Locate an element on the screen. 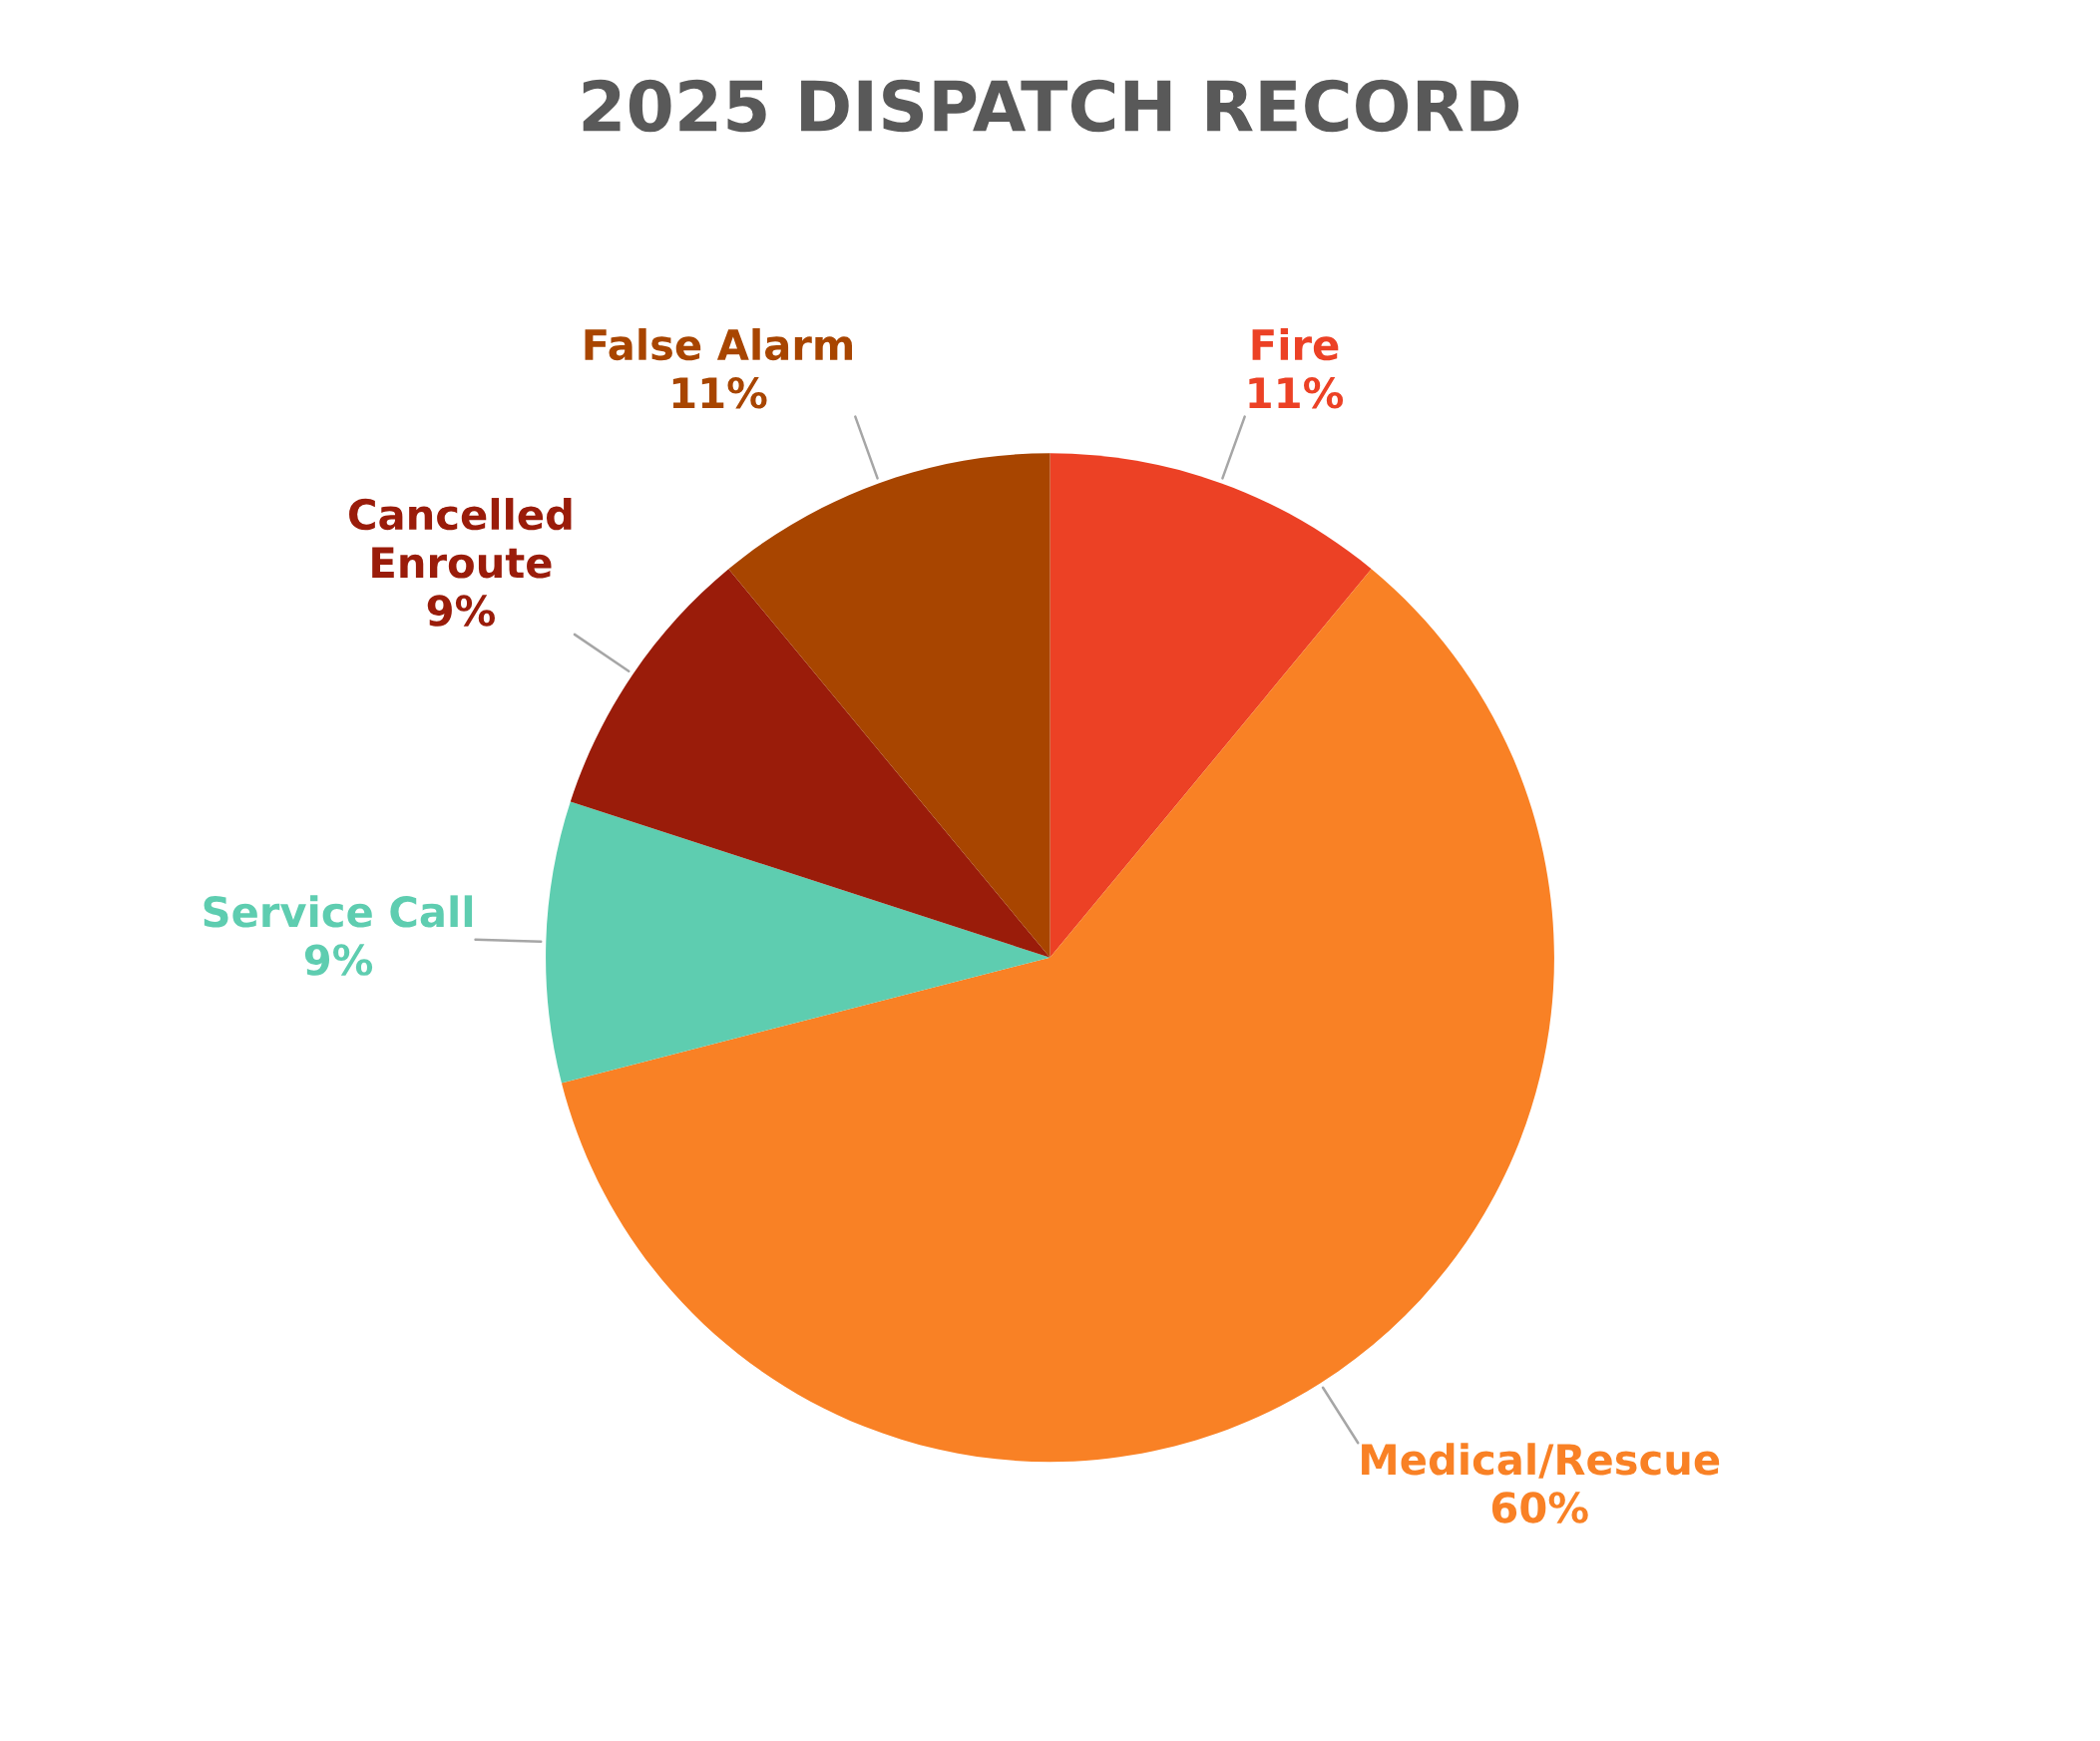 The width and height of the screenshot is (2100, 1741). chart-title: 2025 DISPATCH RECORD is located at coordinates (1051, 106).